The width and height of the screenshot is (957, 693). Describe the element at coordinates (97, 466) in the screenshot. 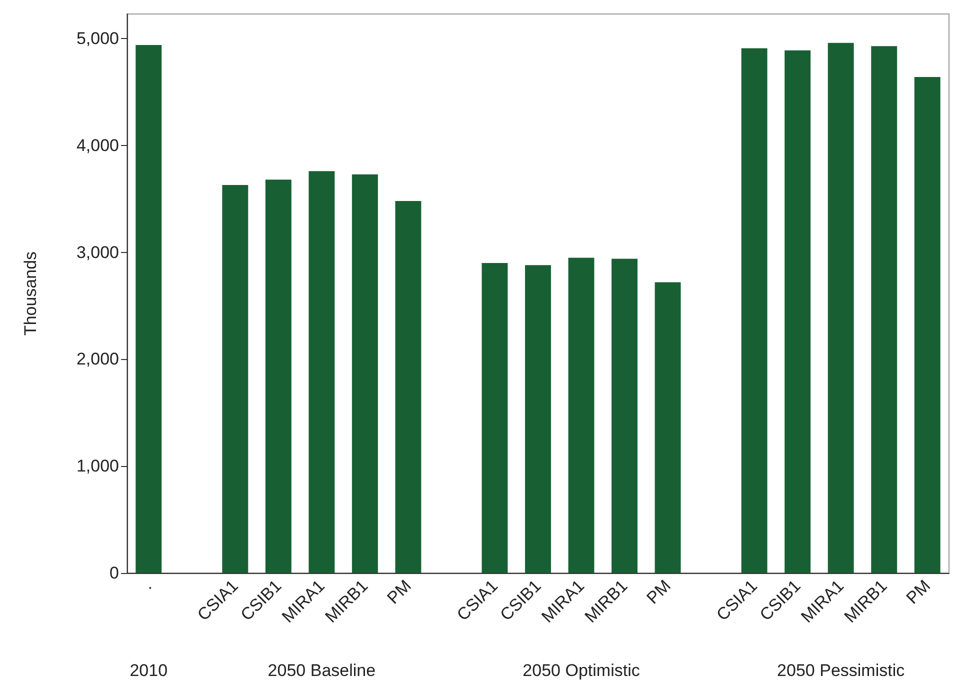

I see `y-tick-label: 1,000` at that location.